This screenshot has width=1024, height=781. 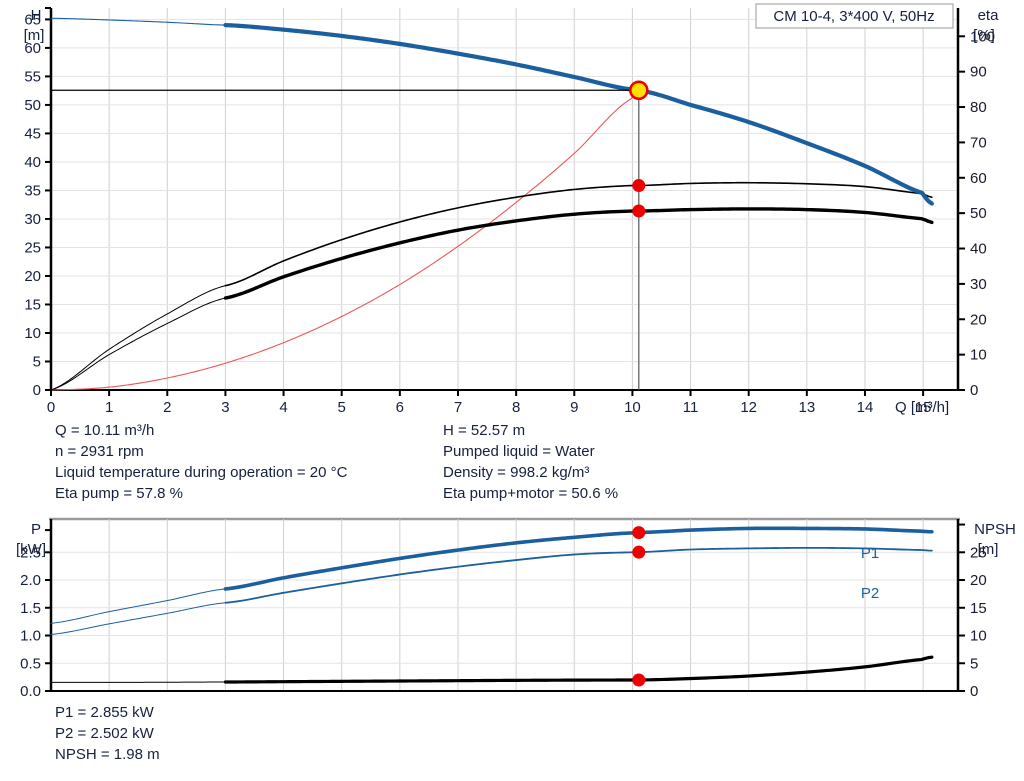 I want to click on info-bottom-line-1: P2 = 2.502 kW, so click(x=105, y=733).